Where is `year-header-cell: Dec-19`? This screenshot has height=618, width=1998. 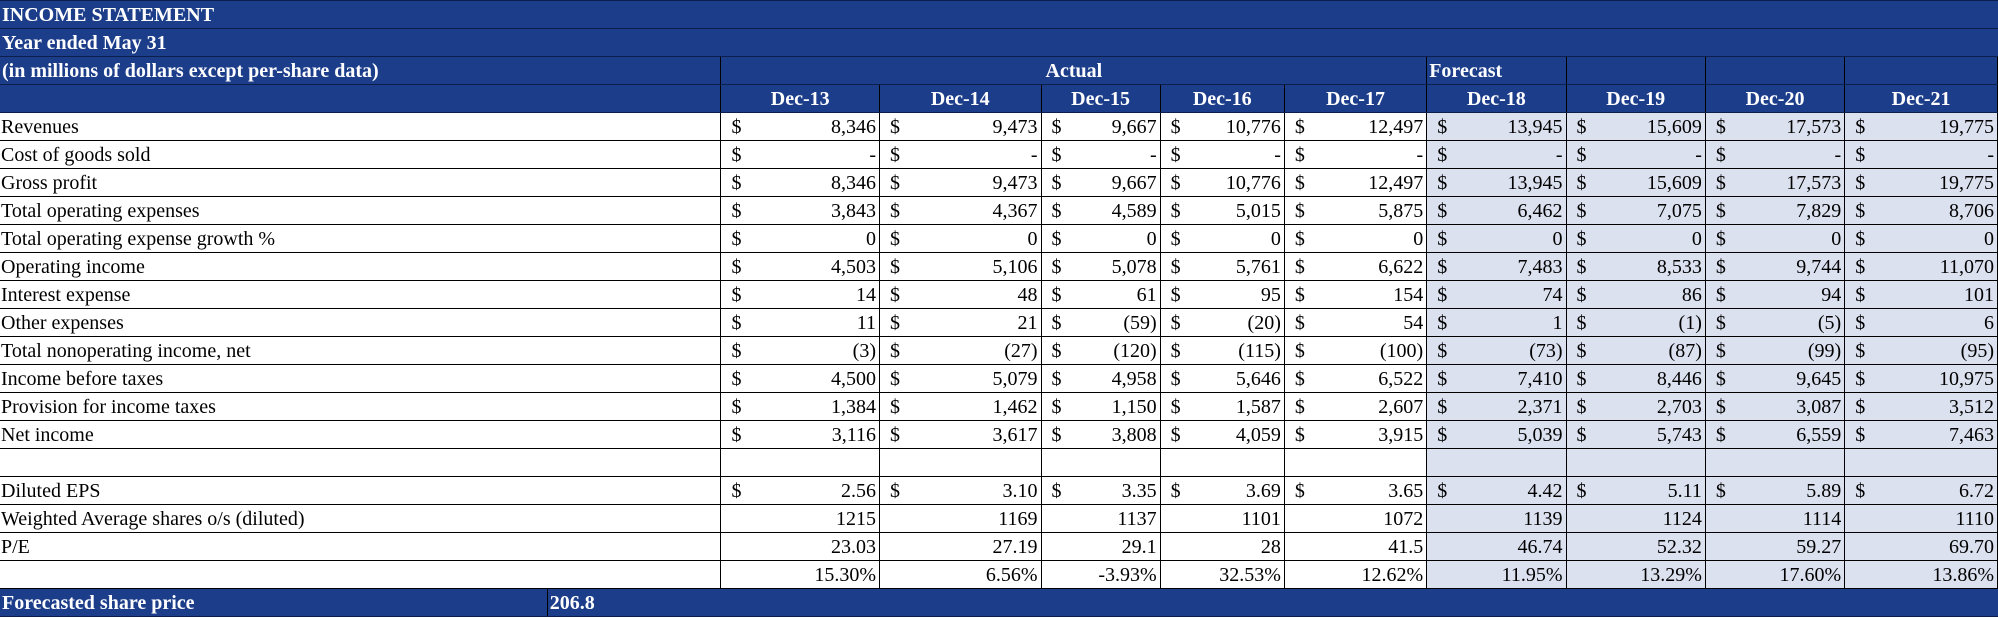
year-header-cell: Dec-19 is located at coordinates (1636, 98).